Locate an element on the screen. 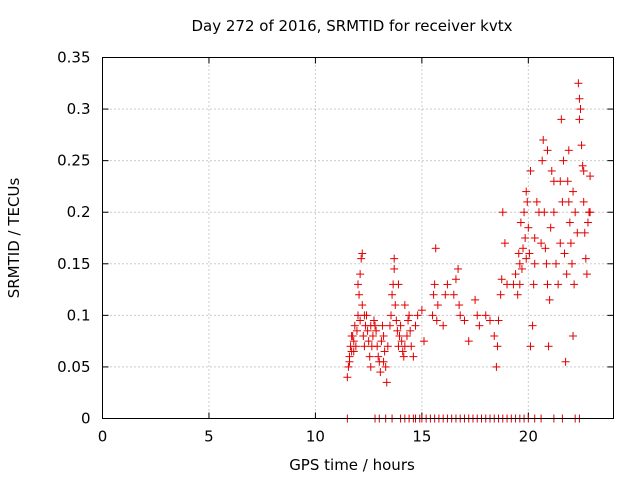 The height and width of the screenshot is (480, 640). x-tick-label: 15 is located at coordinates (421, 437).